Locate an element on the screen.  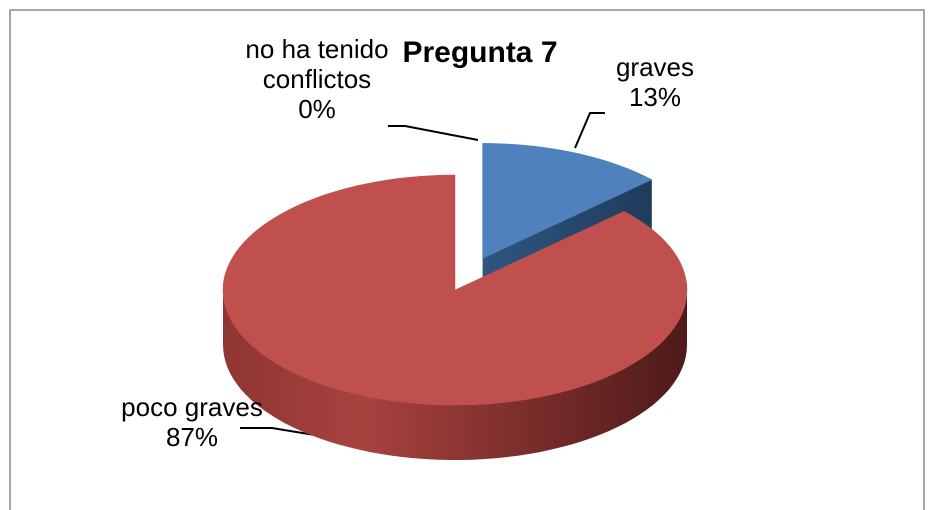
slice-label: graves 13% is located at coordinates (655, 82).